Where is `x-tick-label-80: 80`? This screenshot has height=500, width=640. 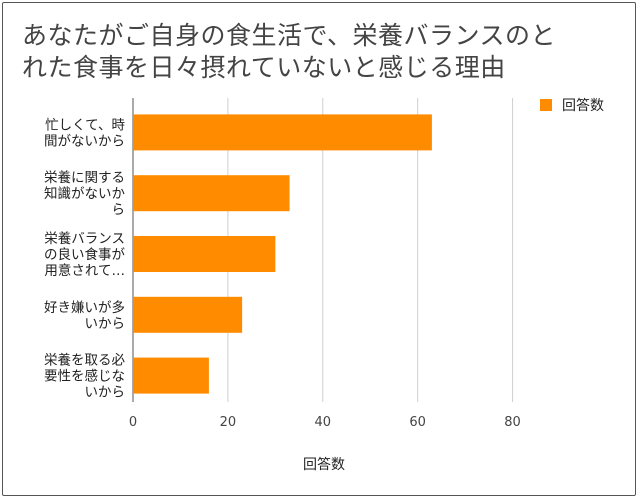 x-tick-label-80: 80 is located at coordinates (512, 422).